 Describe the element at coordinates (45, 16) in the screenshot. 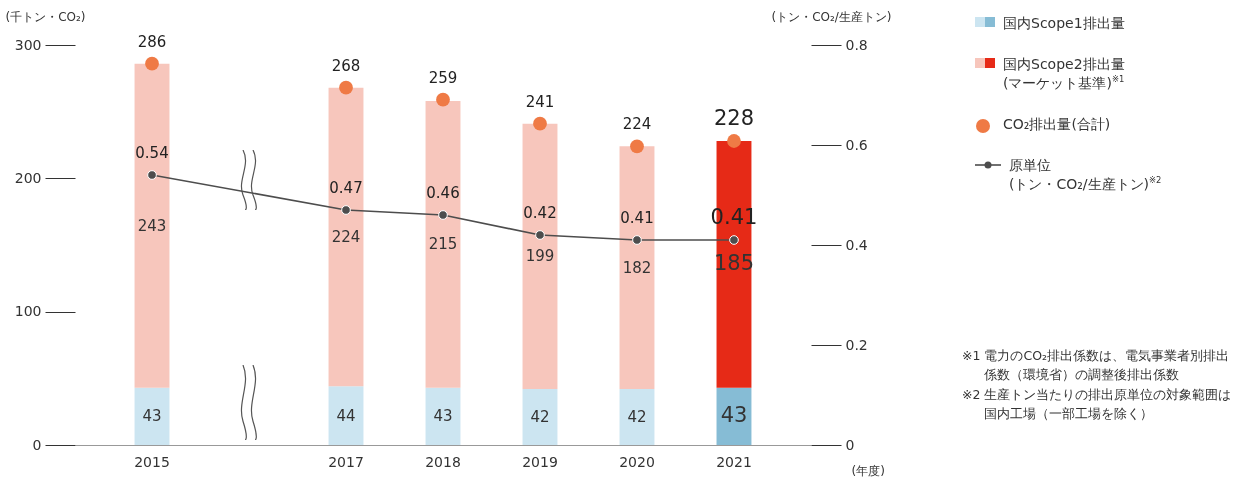

I see `y-axis-title: (千トン・CO₂)` at that location.